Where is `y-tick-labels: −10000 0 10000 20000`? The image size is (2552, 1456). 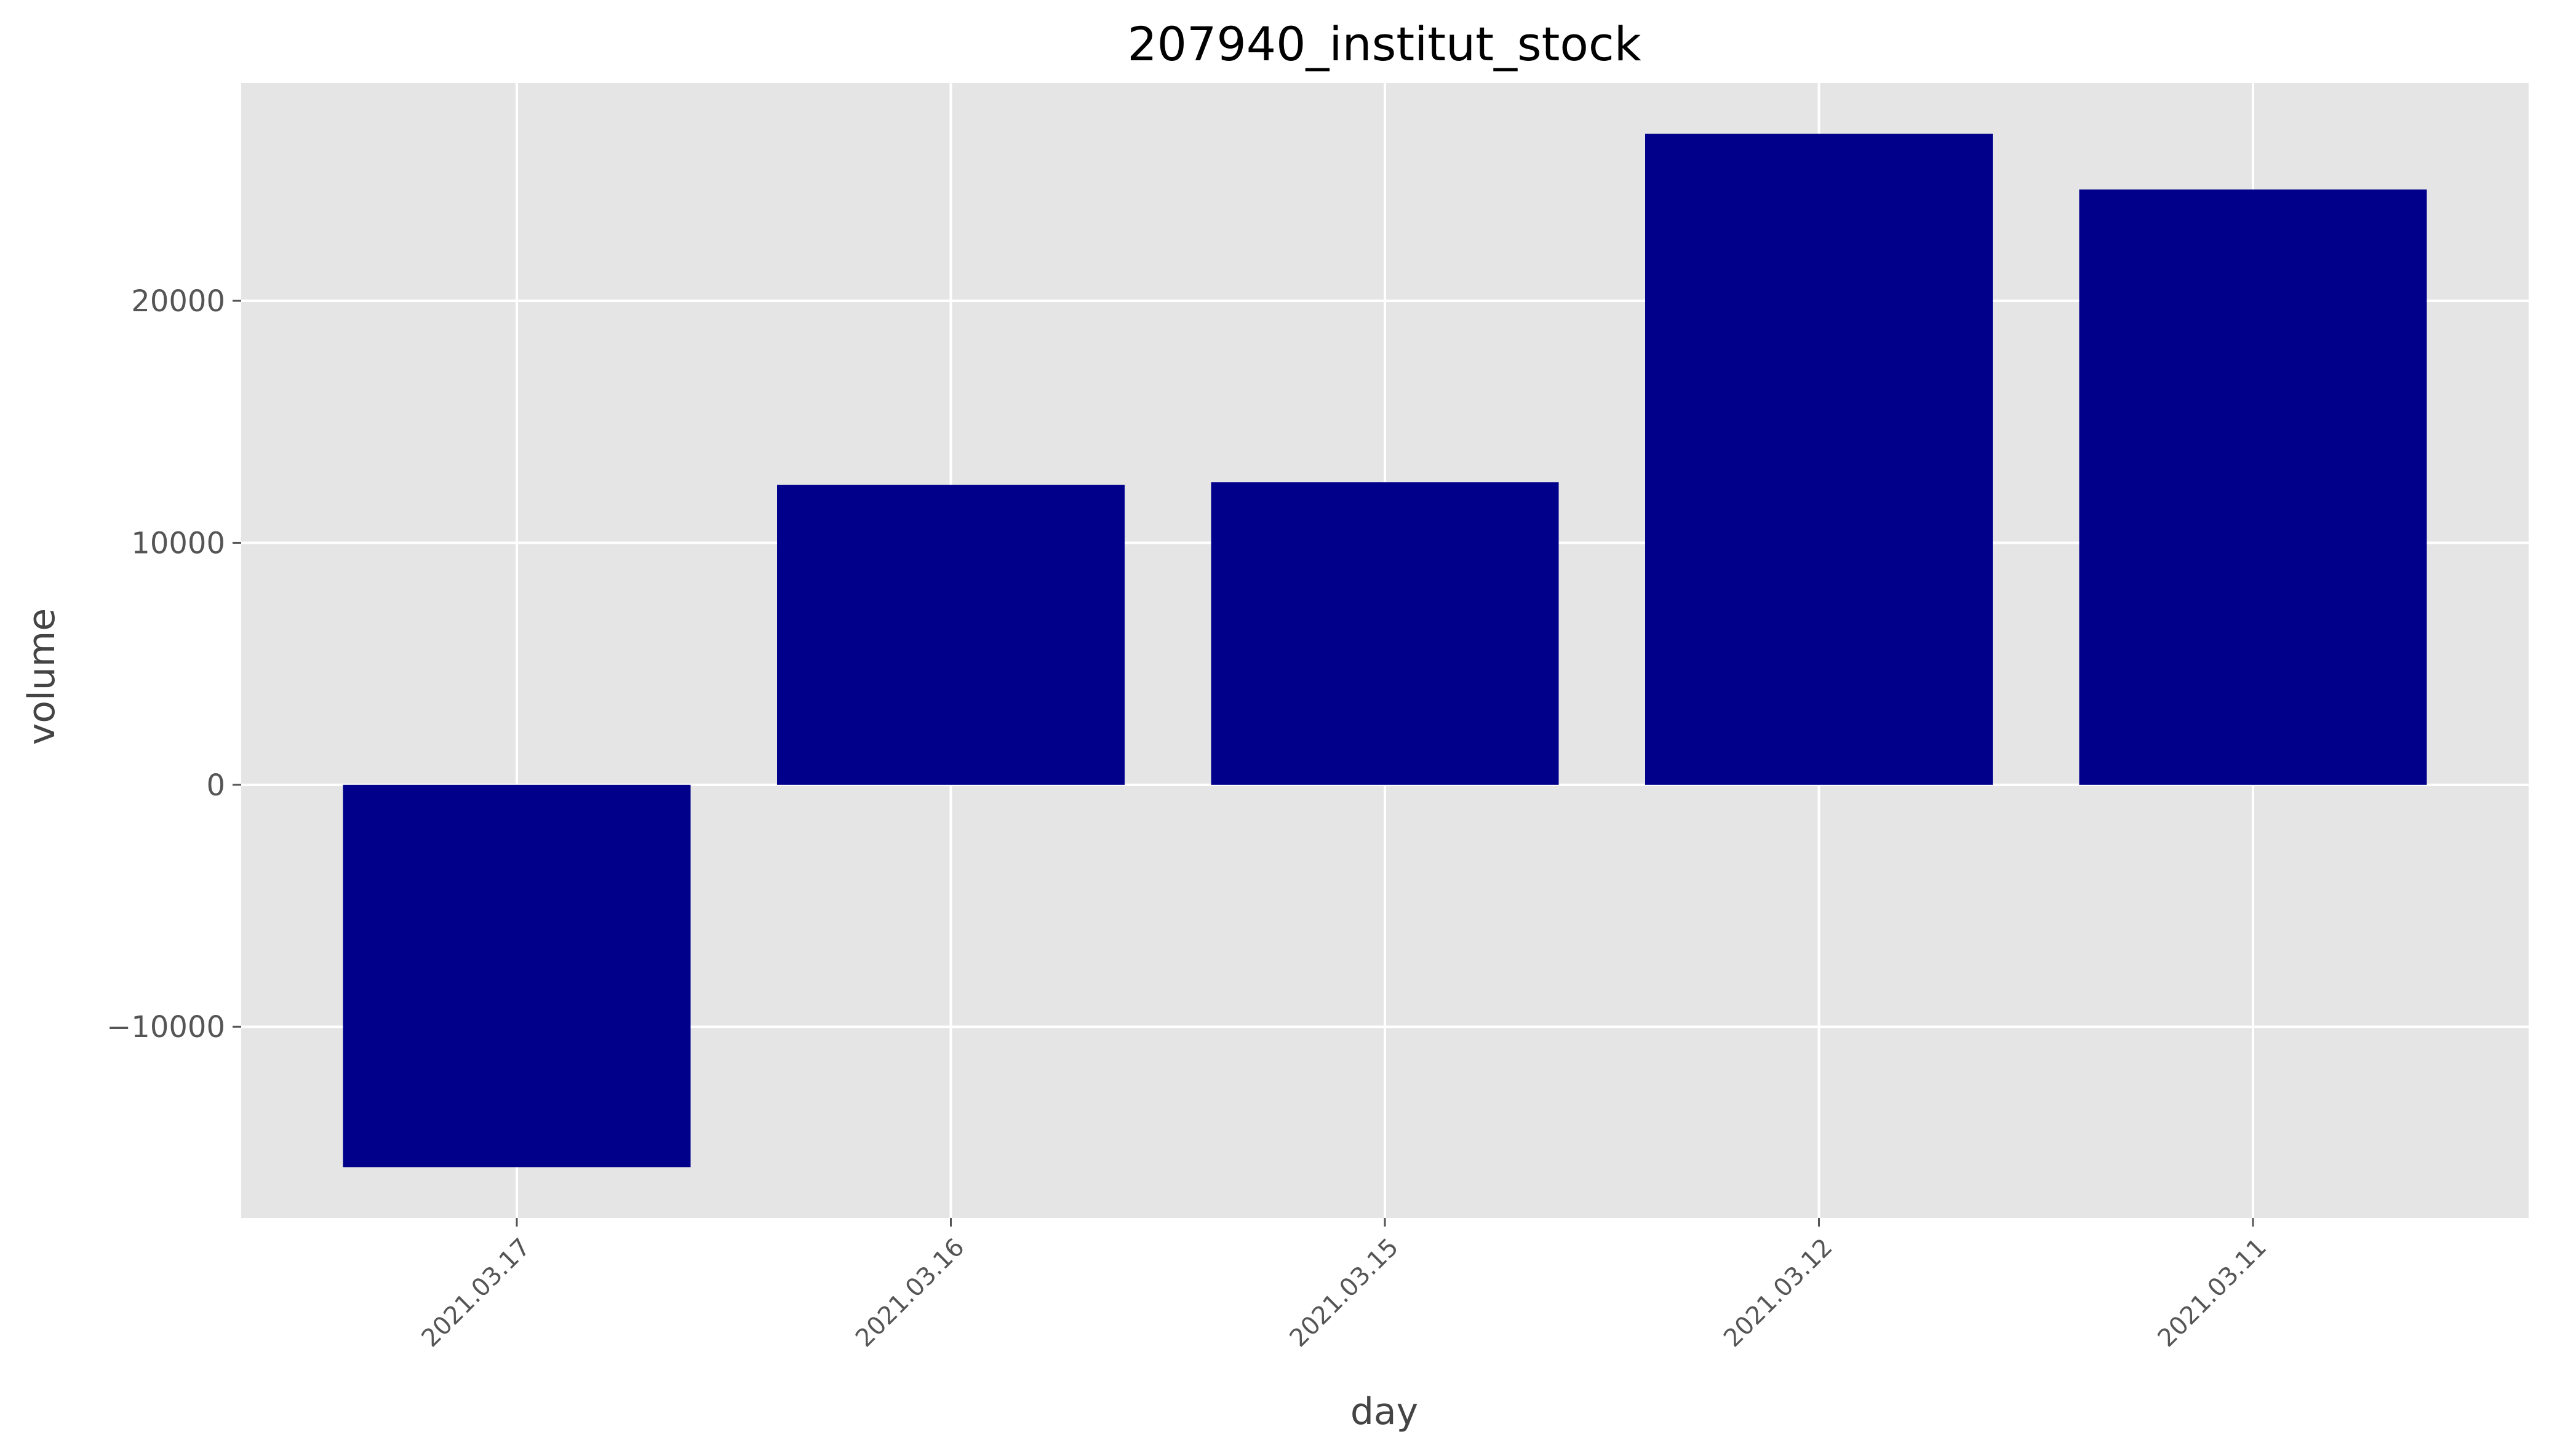 y-tick-labels: −10000 0 10000 20000 is located at coordinates (165, 664).